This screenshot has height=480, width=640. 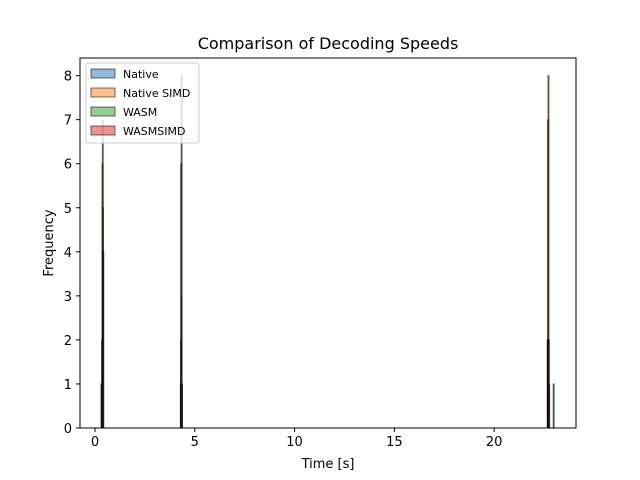 What do you see at coordinates (140, 112) in the screenshot?
I see `legend-label-wasm: WASM` at bounding box center [140, 112].